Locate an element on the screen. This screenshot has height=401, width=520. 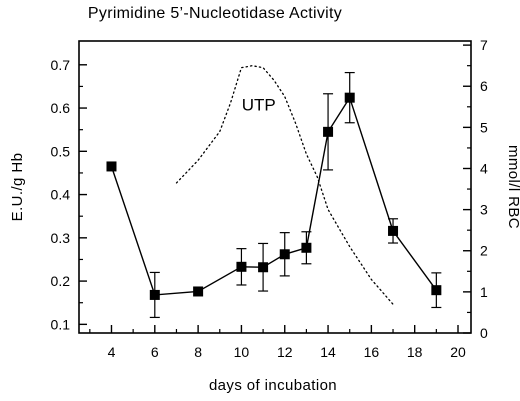
y-right-tick-label: 5 is located at coordinates (484, 127).